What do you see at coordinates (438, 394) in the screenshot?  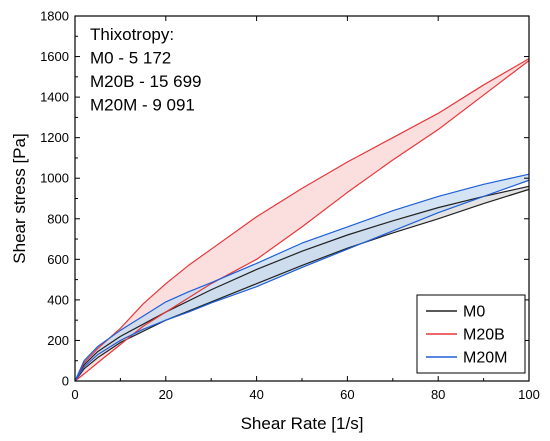 I see `x-tick-label: 80` at bounding box center [438, 394].